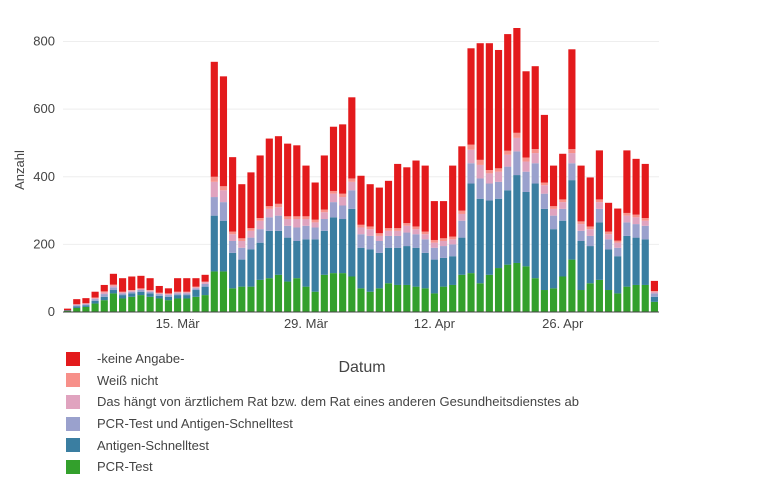 Image resolution: width=782 pixels, height=490 pixels. What do you see at coordinates (322, 381) in the screenshot?
I see `legend-item: Weiß nicht` at bounding box center [322, 381].